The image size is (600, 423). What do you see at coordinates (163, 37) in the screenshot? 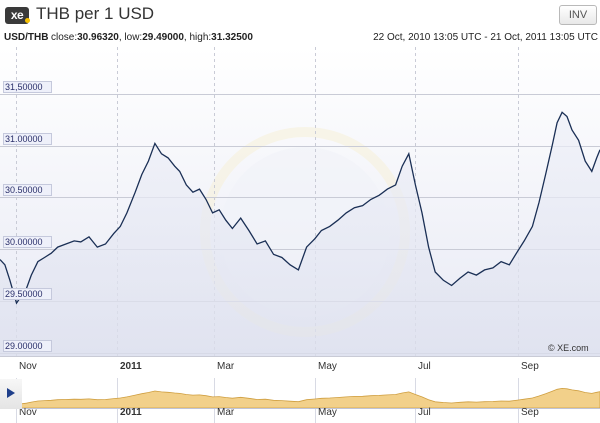
I see `low-value: 29.49000` at bounding box center [163, 37].